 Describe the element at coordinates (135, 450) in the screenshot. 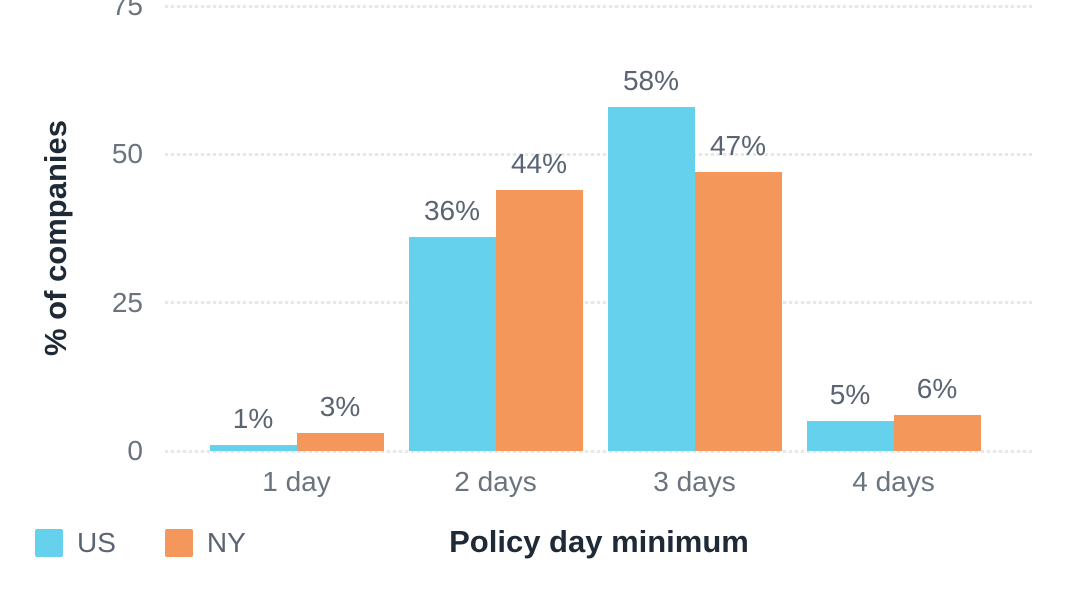

I see `y-tick-label-0: 0` at that location.